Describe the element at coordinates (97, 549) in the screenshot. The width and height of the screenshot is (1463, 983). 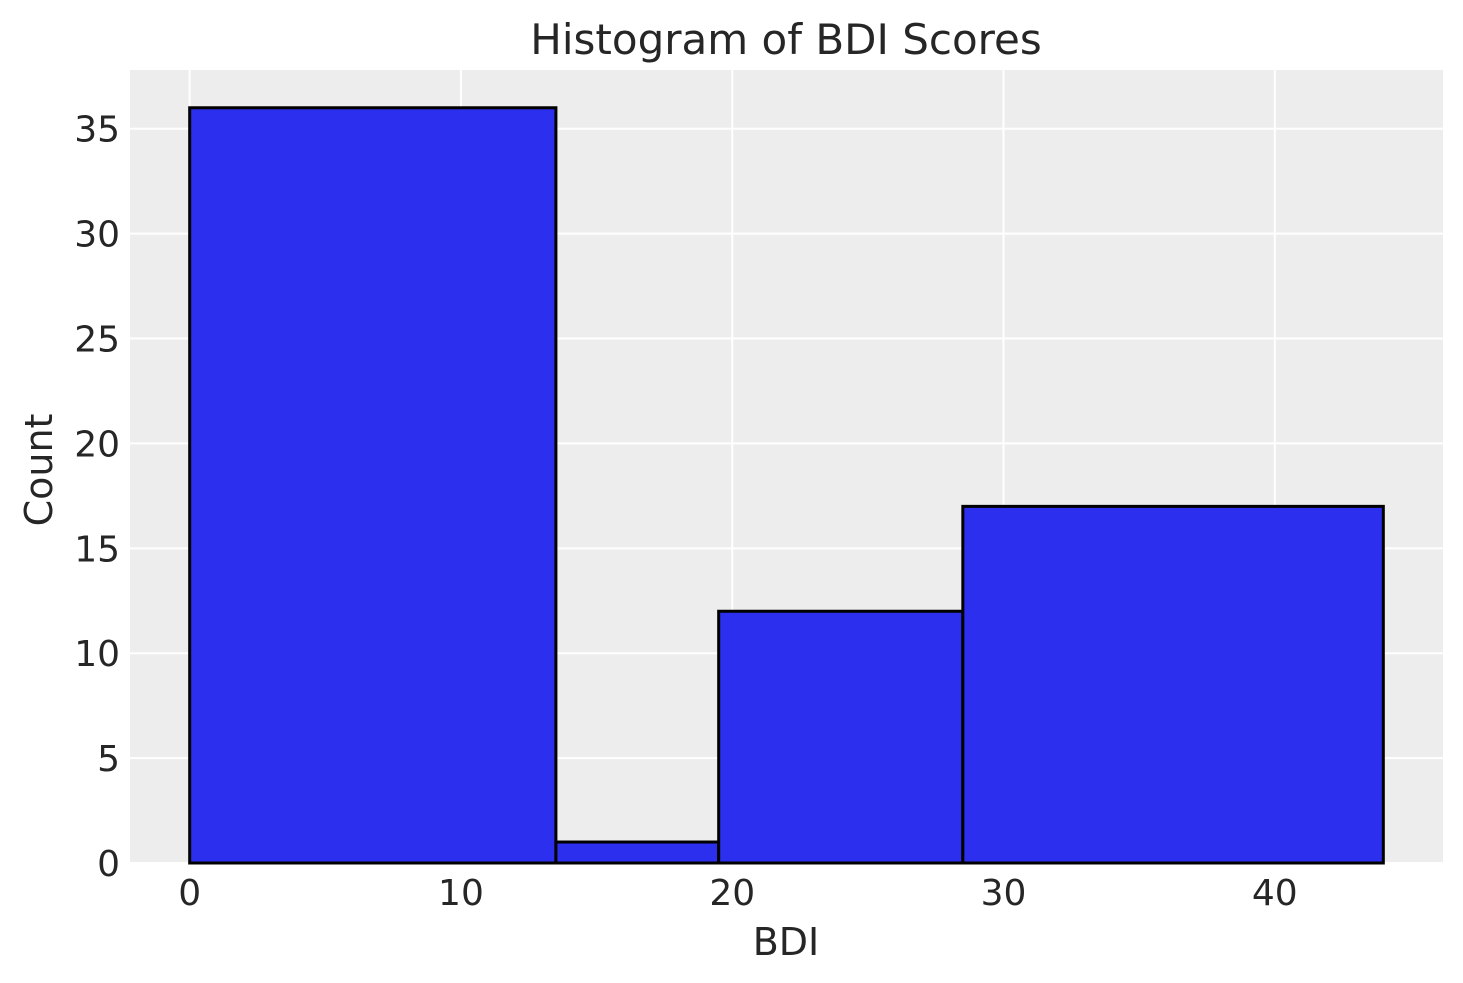
I see `y-tick-label: 15` at that location.